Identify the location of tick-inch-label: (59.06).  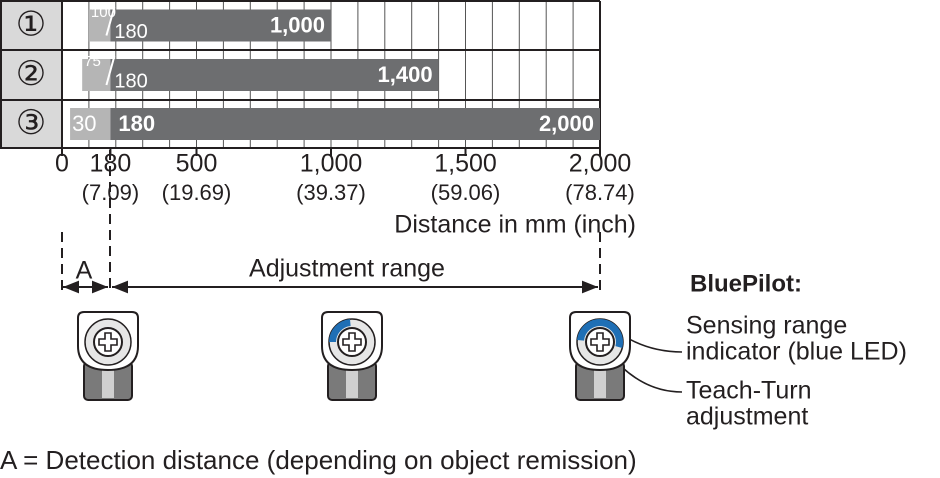
(466, 192).